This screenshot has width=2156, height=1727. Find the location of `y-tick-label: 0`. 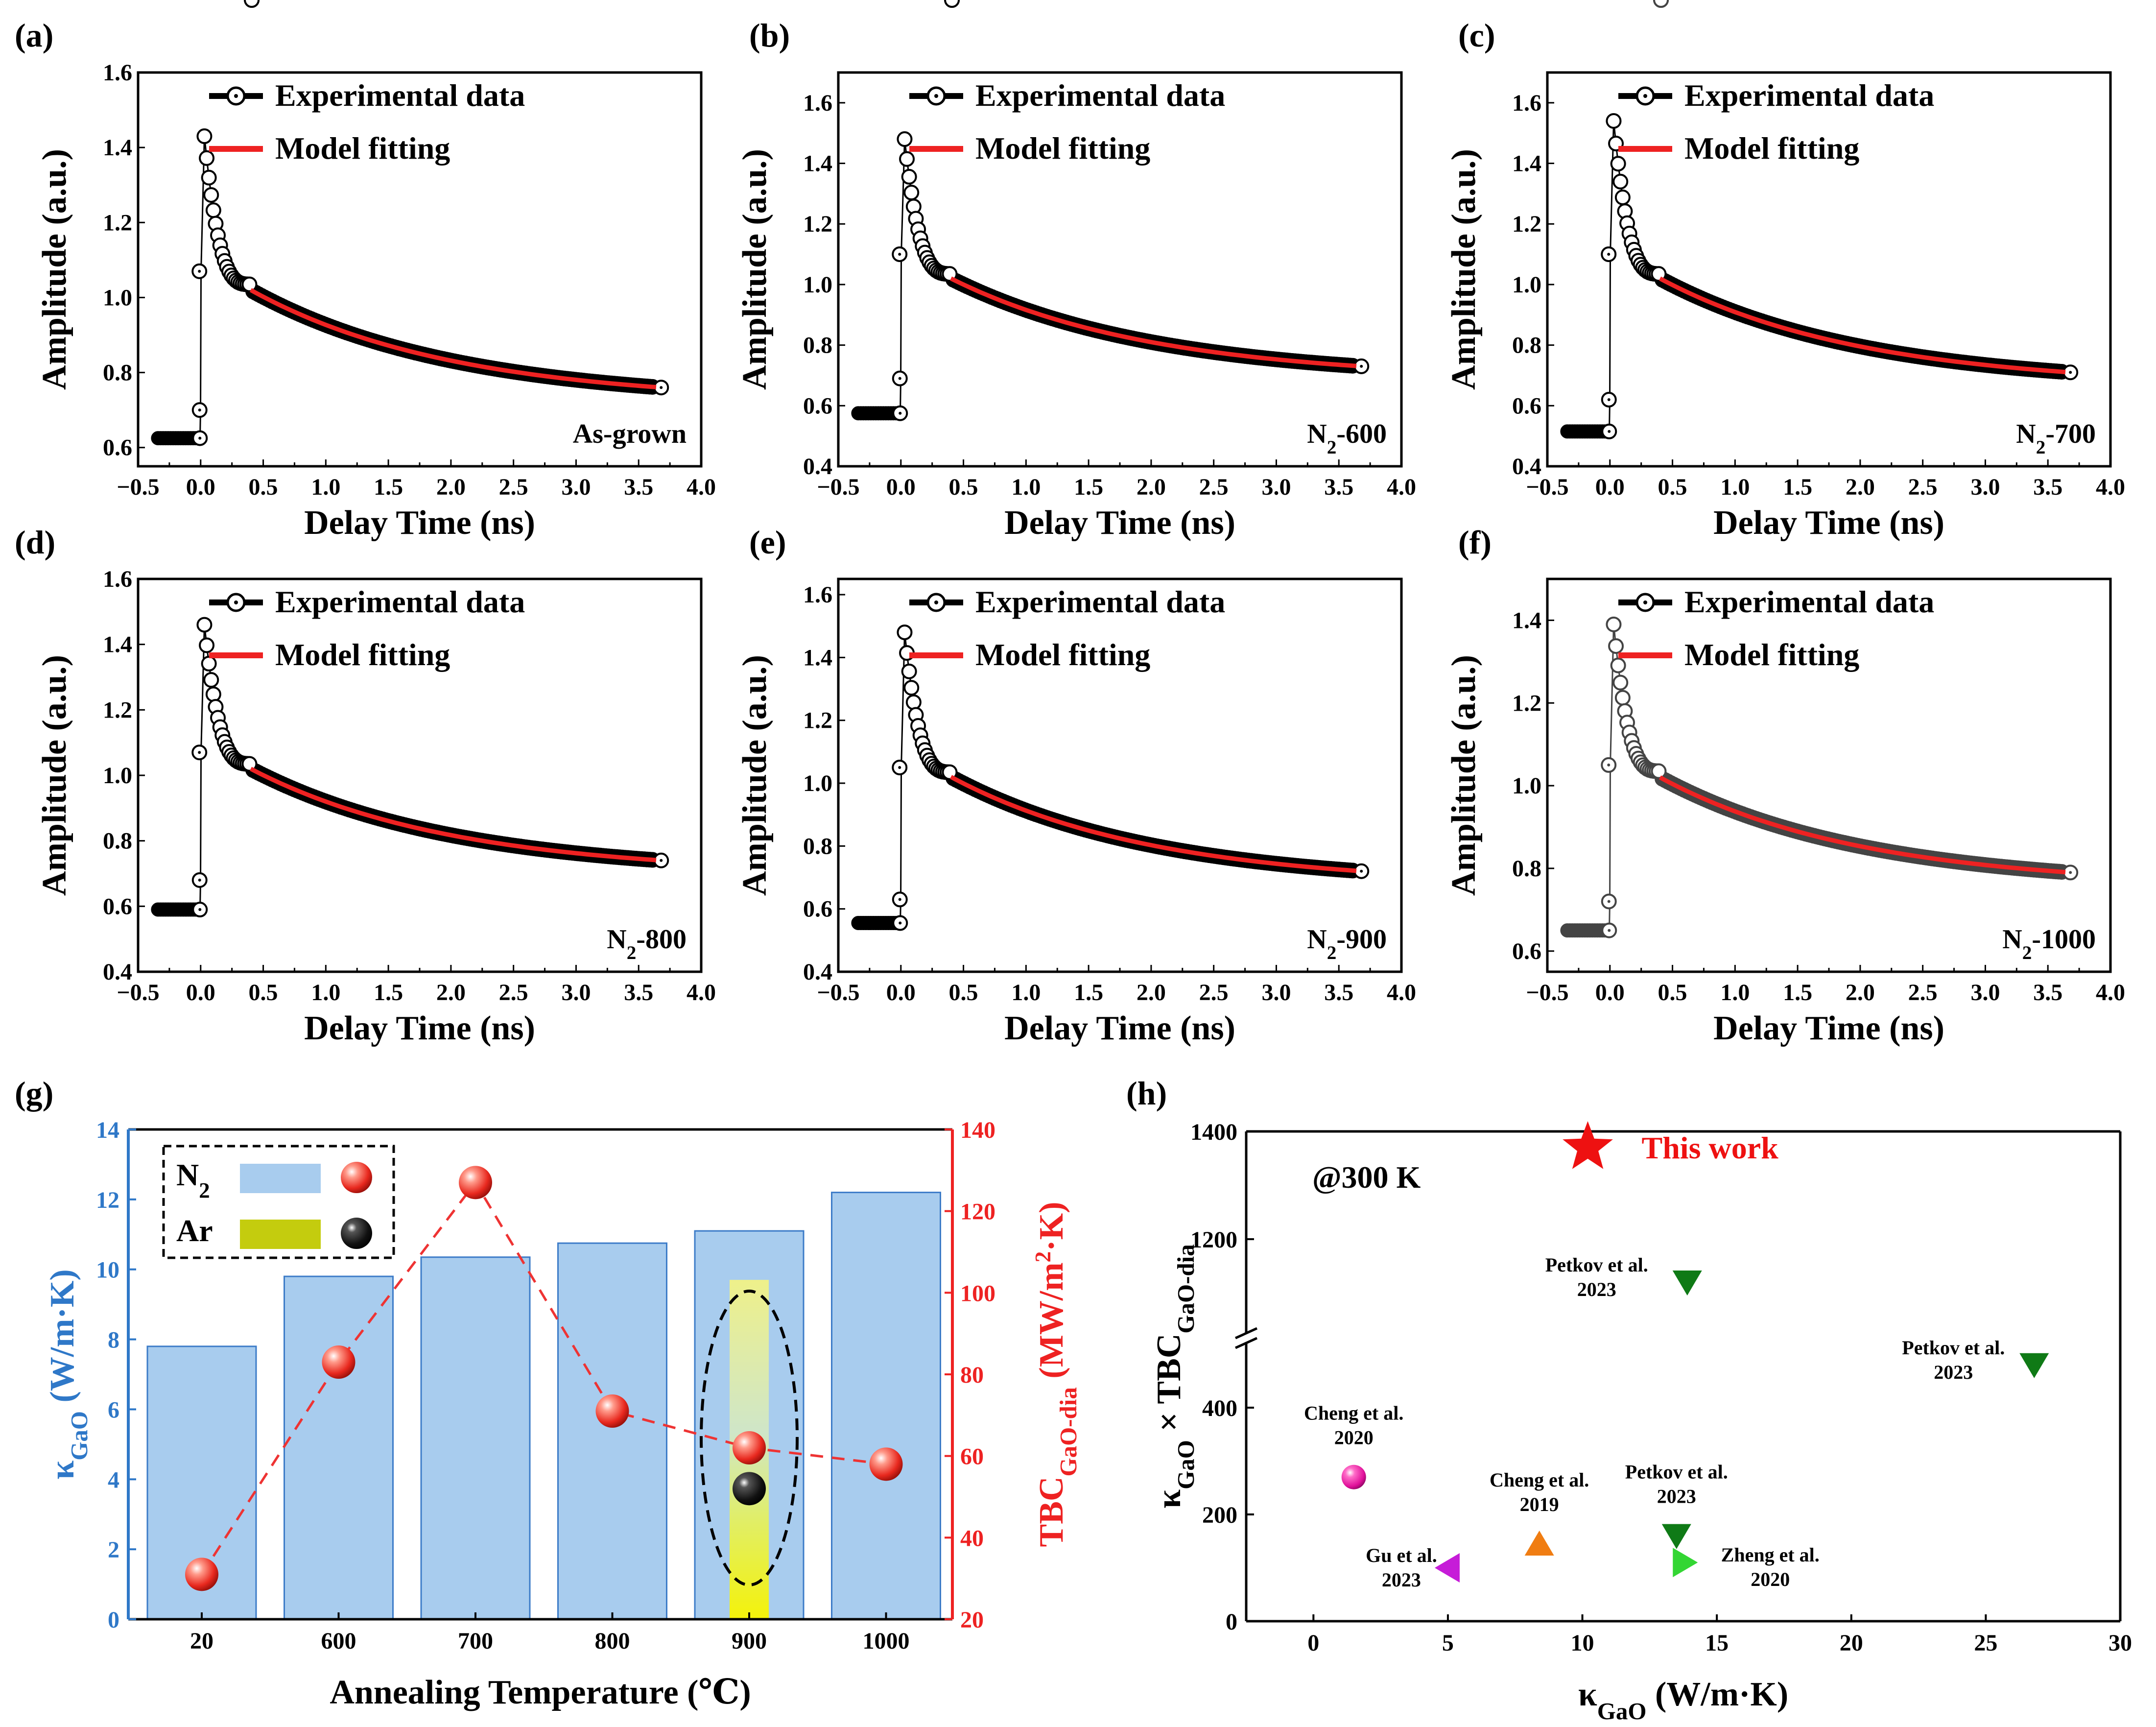

y-tick-label: 0 is located at coordinates (1231, 1622).